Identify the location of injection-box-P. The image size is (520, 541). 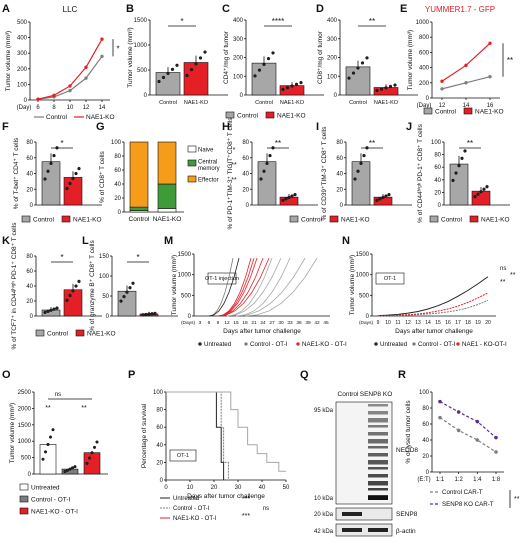
(183, 455).